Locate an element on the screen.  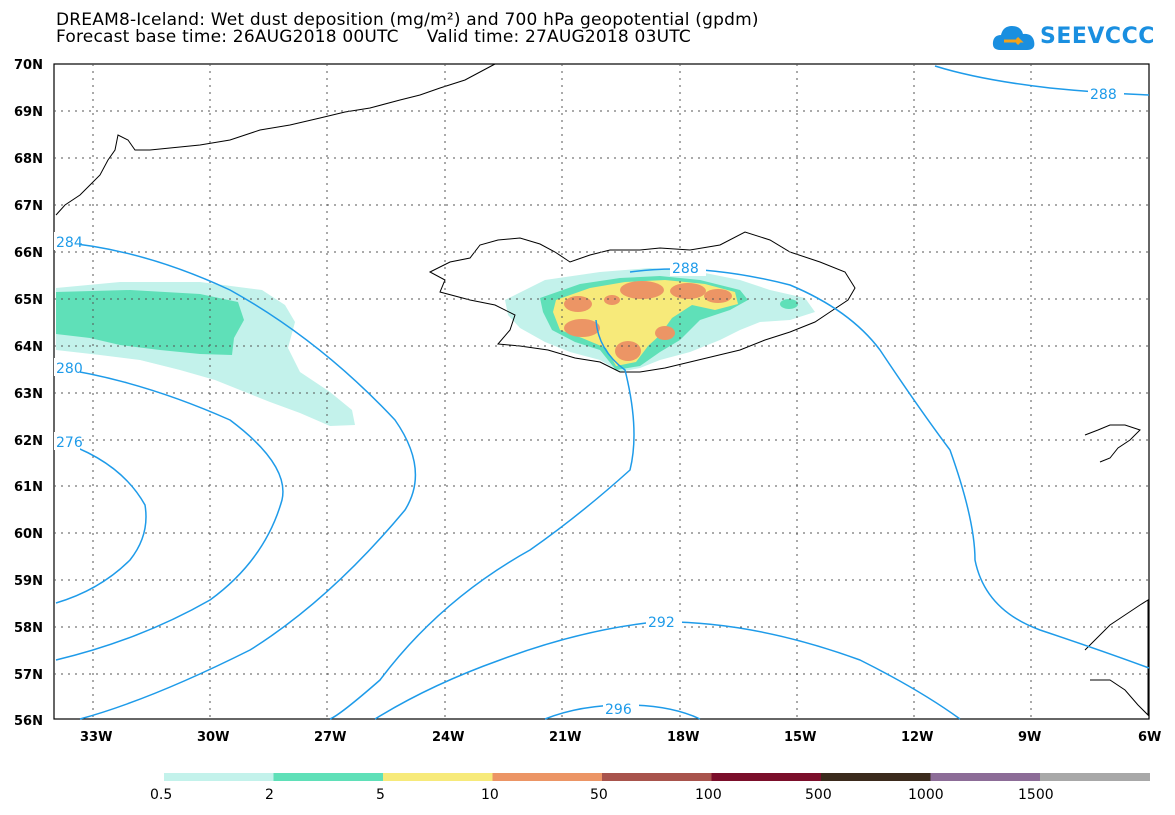
faroe-coastline is located at coordinates (1112, 443).